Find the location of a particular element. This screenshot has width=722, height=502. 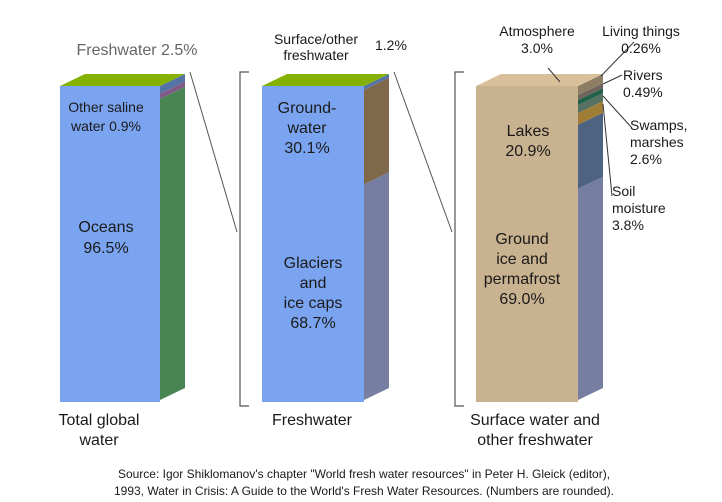

label-freshwater-2-5: Freshwater 2.5% is located at coordinates (137, 50).